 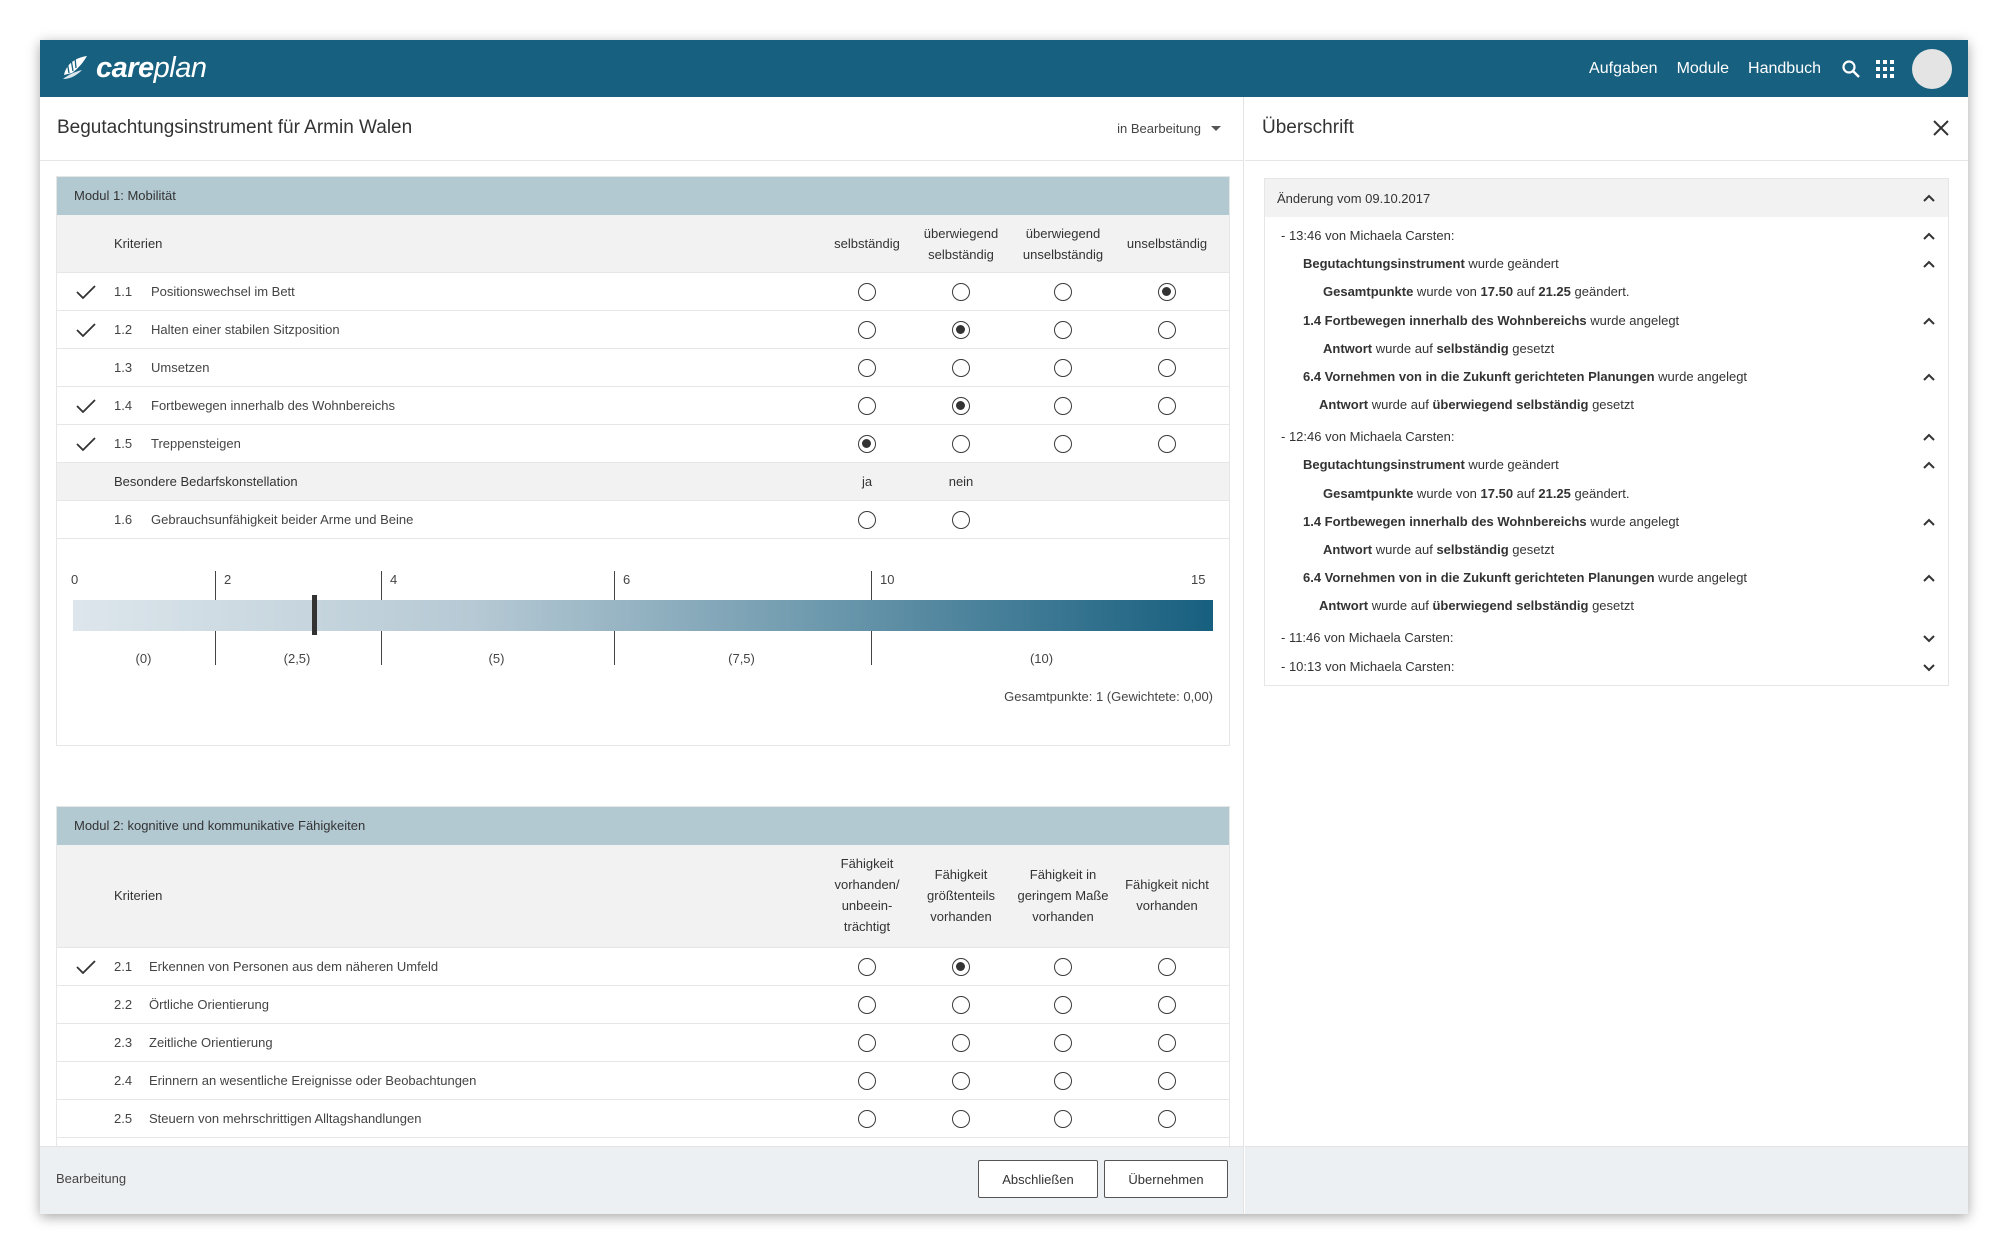 I want to click on column-header-line: trächtigt, so click(x=867, y=926).